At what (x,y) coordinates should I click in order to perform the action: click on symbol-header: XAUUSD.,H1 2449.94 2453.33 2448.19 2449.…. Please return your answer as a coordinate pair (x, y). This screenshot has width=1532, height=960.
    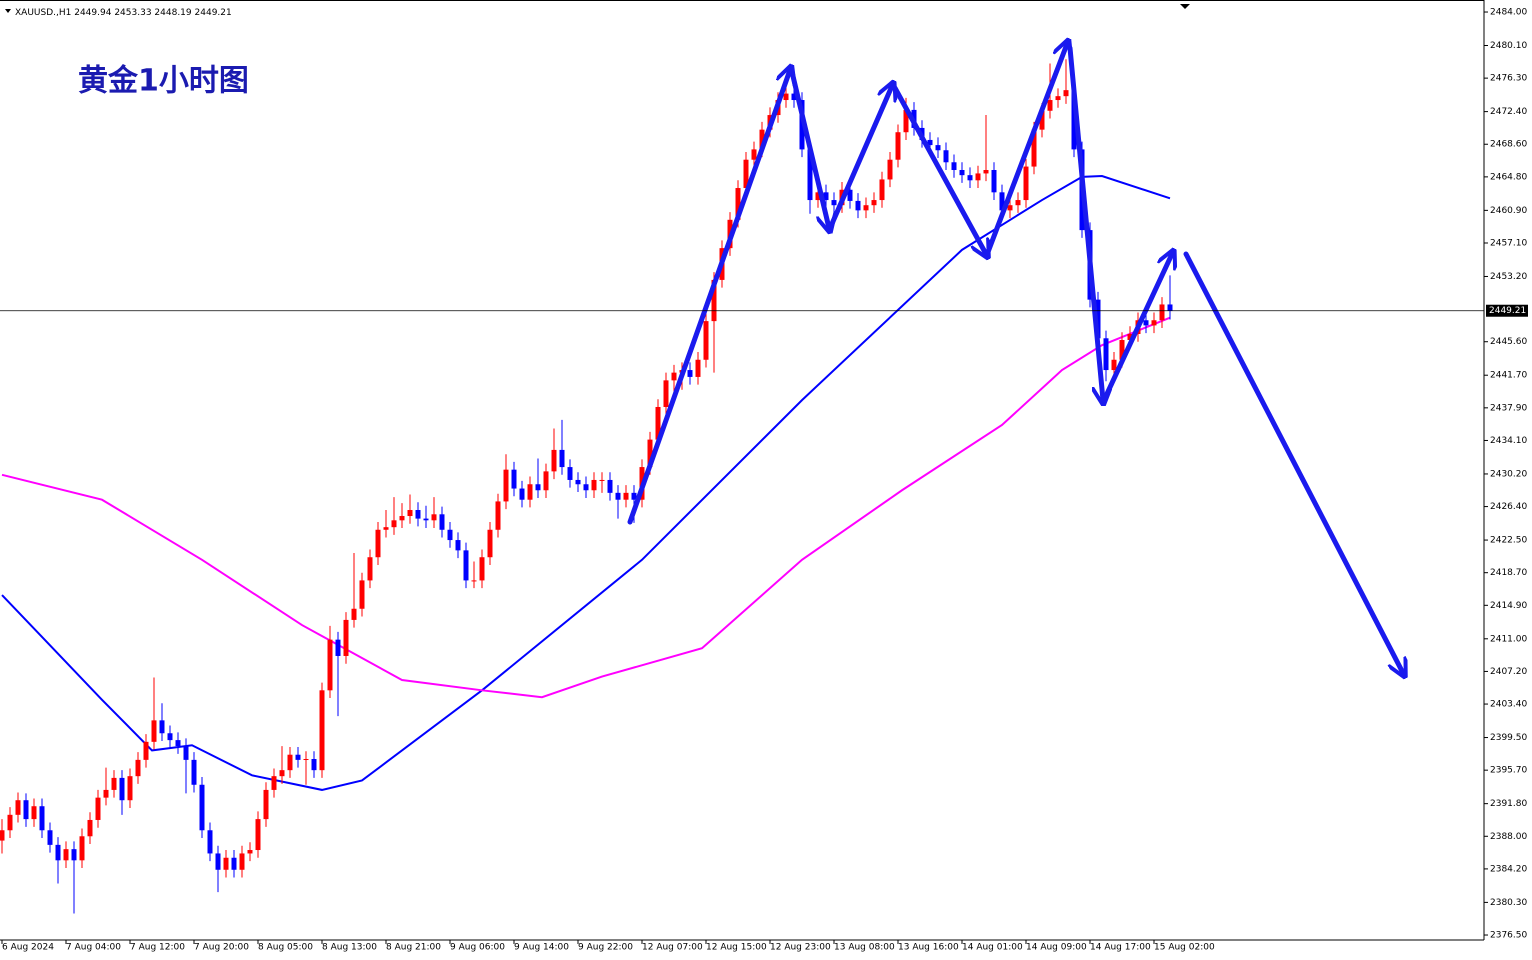
    Looking at the image, I should click on (123, 13).